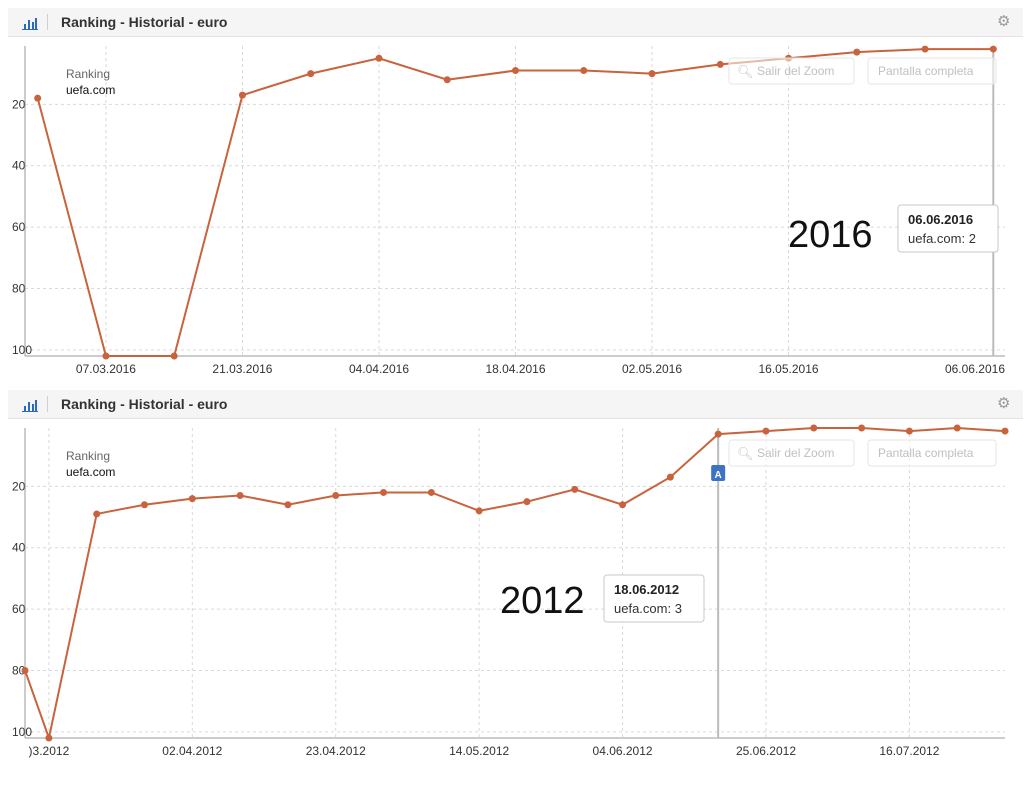  I want to click on x-tick-label: 02.05.2016, so click(652, 369).